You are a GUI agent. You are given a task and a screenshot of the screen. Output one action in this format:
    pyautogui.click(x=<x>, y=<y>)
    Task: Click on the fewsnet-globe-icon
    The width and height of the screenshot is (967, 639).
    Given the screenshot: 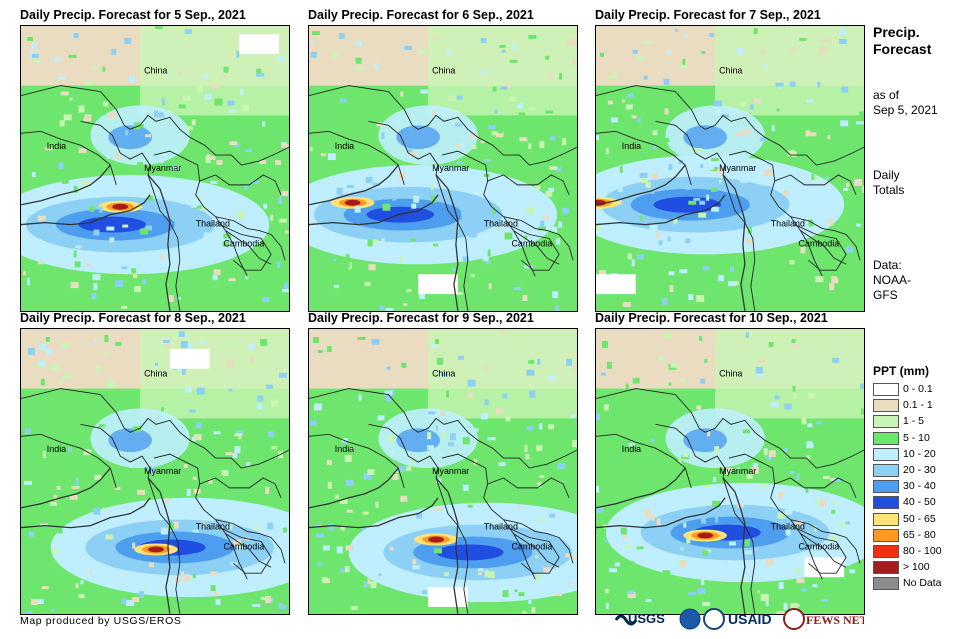 What is the action you would take?
    pyautogui.click(x=794, y=619)
    